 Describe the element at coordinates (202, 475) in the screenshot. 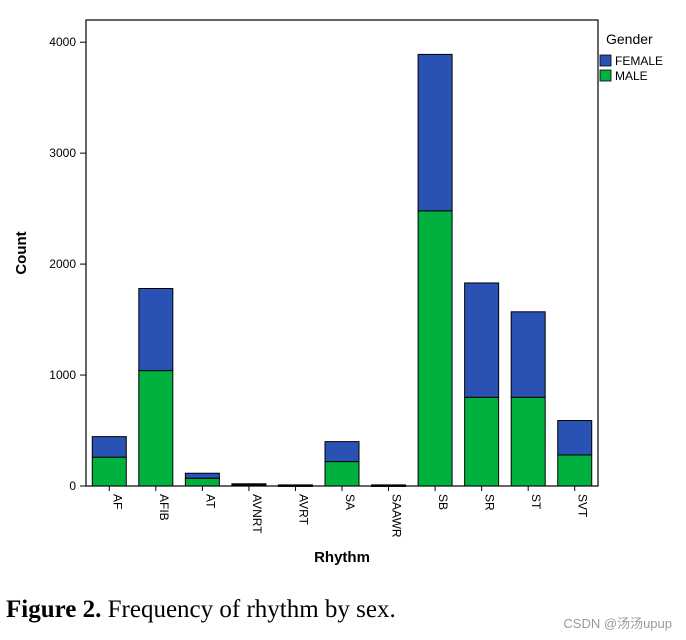

I see `bar-female-at` at that location.